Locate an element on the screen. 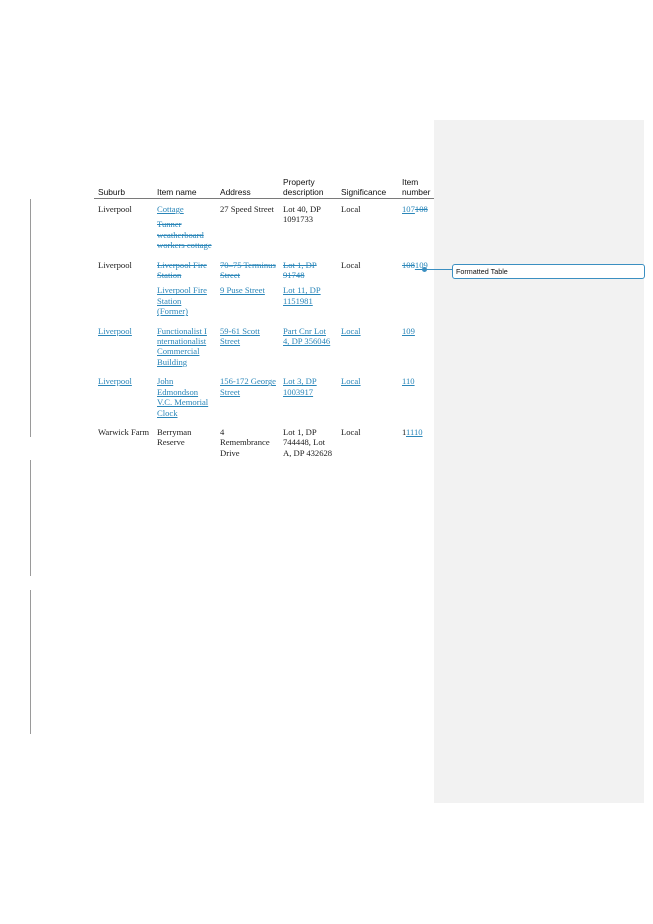 The image size is (653, 924). cell-item-number: 109 is located at coordinates (416, 346).